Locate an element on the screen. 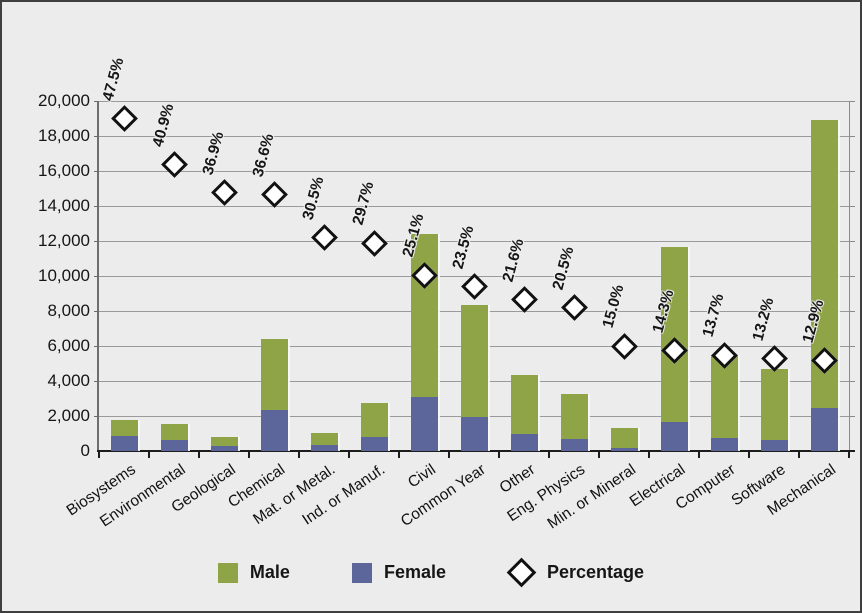 Image resolution: width=862 pixels, height=613 pixels. bar-software is located at coordinates (774, 409).